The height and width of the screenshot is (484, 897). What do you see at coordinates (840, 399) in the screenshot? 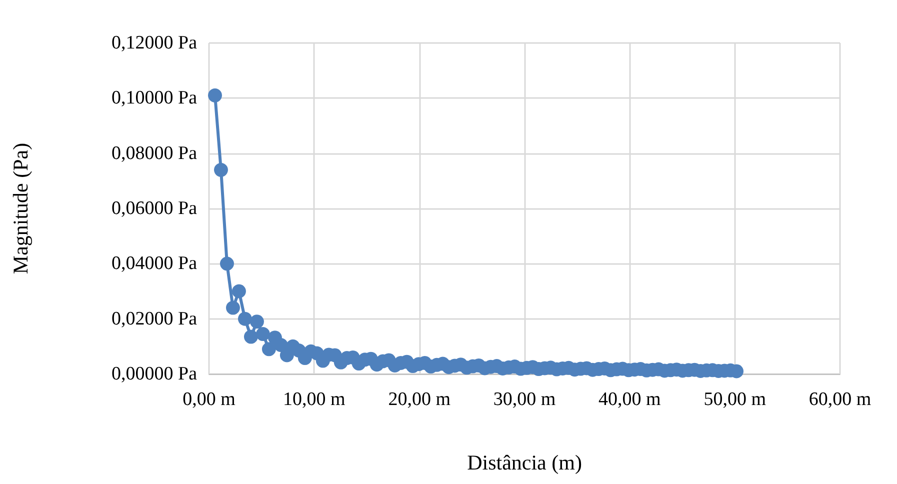
I see `x-tick-label: 60,00 m` at bounding box center [840, 399].